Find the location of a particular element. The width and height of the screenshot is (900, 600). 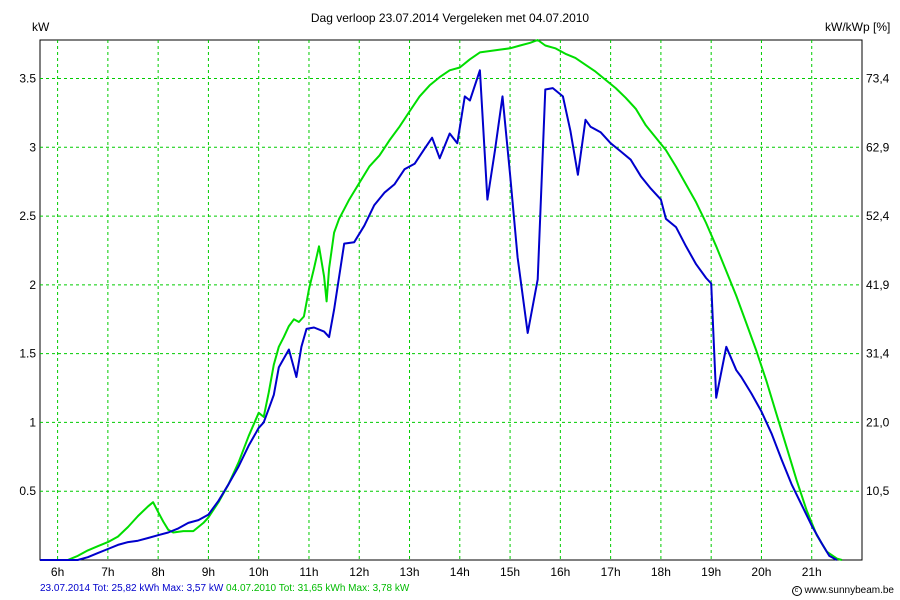

x-tick-label: 21h is located at coordinates (812, 572).